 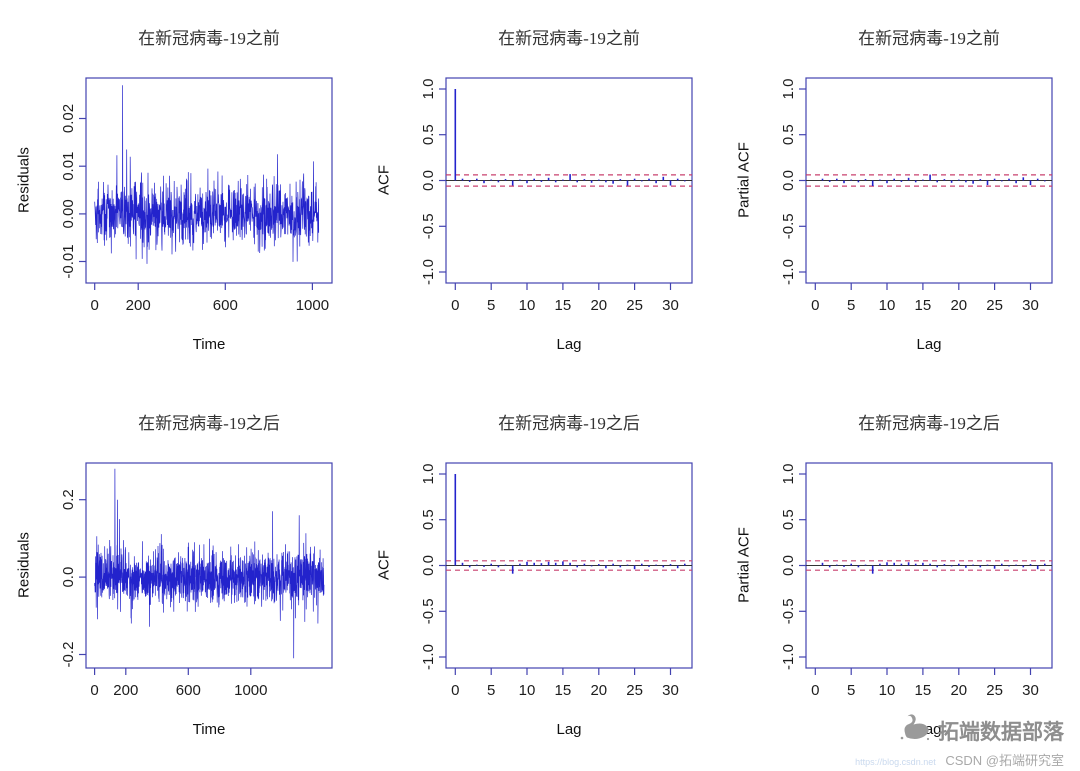 I want to click on watermark-csdn-text: CSDN @拓端研究室, so click(x=1004, y=760).